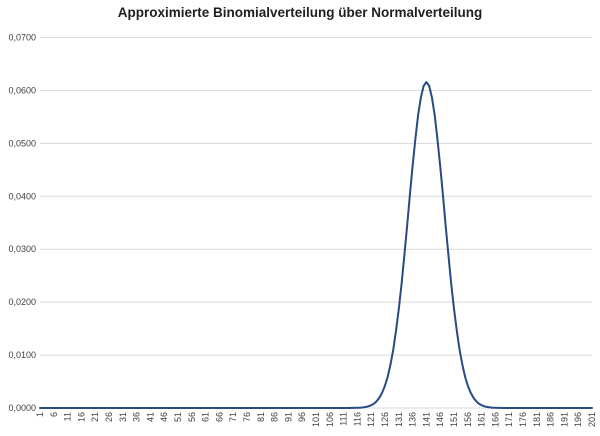 This screenshot has width=600, height=436. I want to click on y-axis-label: 0,0500, so click(22, 143).